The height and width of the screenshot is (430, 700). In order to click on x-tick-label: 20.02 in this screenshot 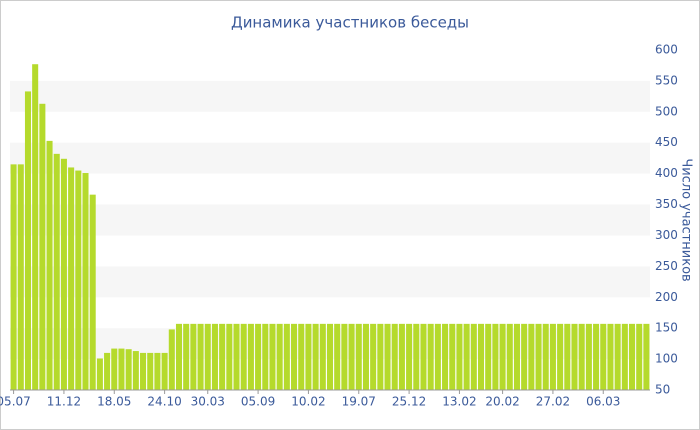, I will do `click(502, 402)`.